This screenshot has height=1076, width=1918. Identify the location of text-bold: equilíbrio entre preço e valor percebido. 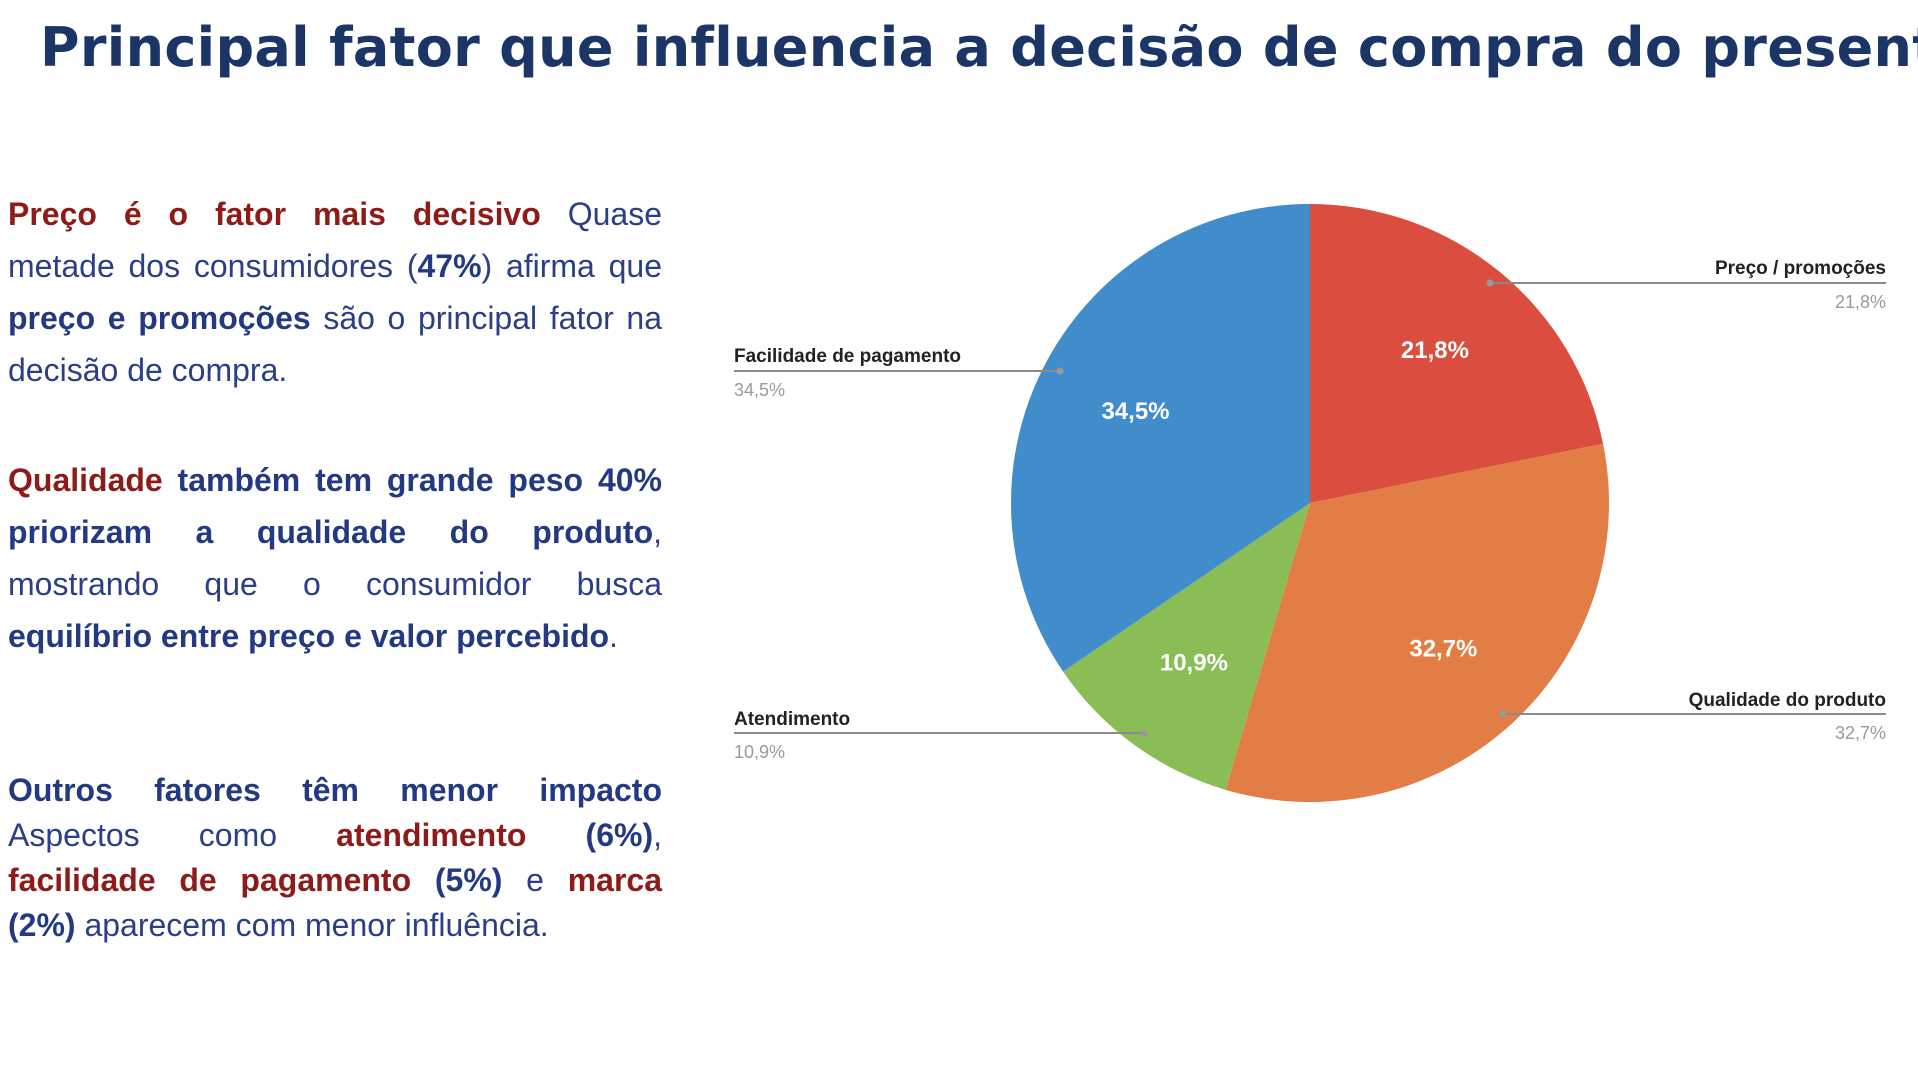
(309, 636).